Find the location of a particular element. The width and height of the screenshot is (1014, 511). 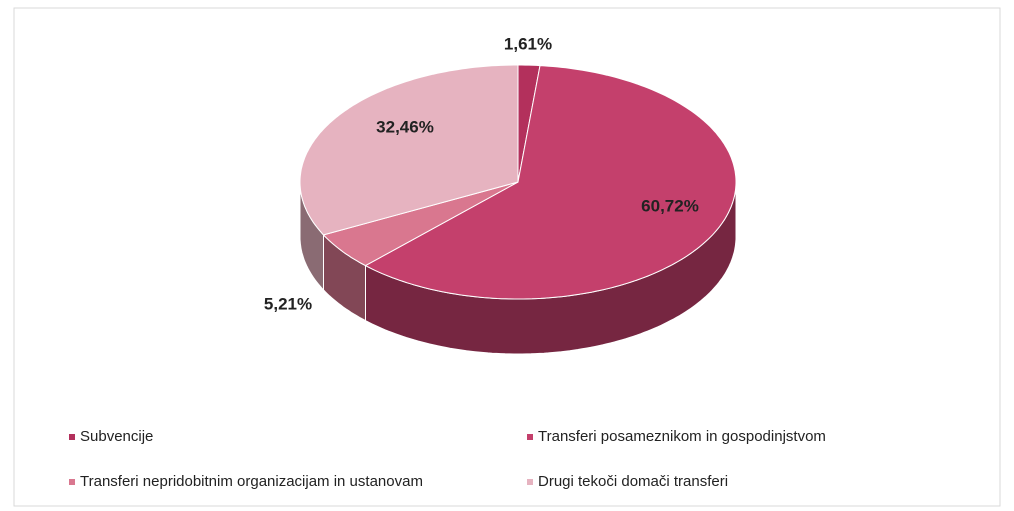

legend-label: Subvencije is located at coordinates (116, 436).